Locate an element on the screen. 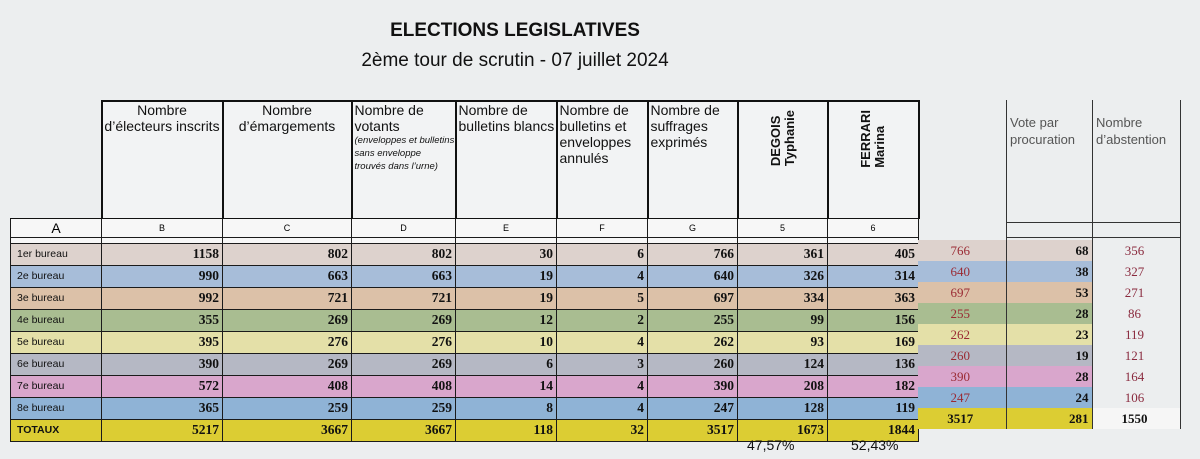 The height and width of the screenshot is (459, 1200). value-cell: 572 is located at coordinates (162, 386).